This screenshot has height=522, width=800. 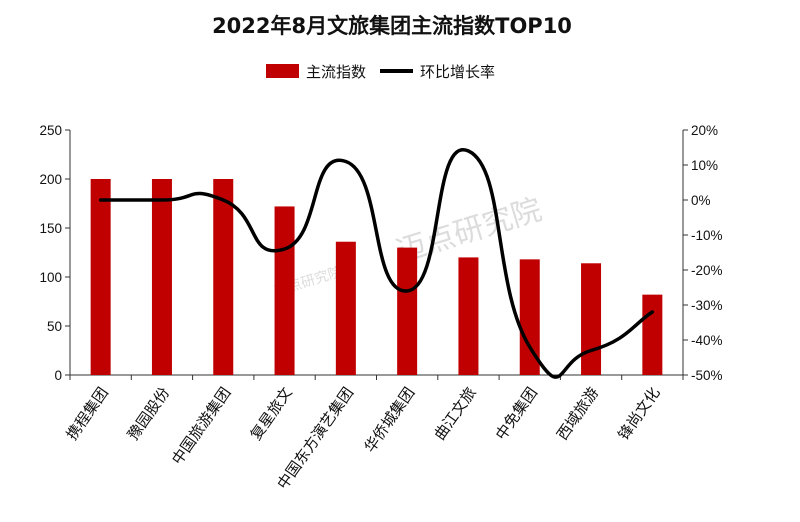 What do you see at coordinates (380, 72) in the screenshot?
I see `legend: 主流指数 环比增长率` at bounding box center [380, 72].